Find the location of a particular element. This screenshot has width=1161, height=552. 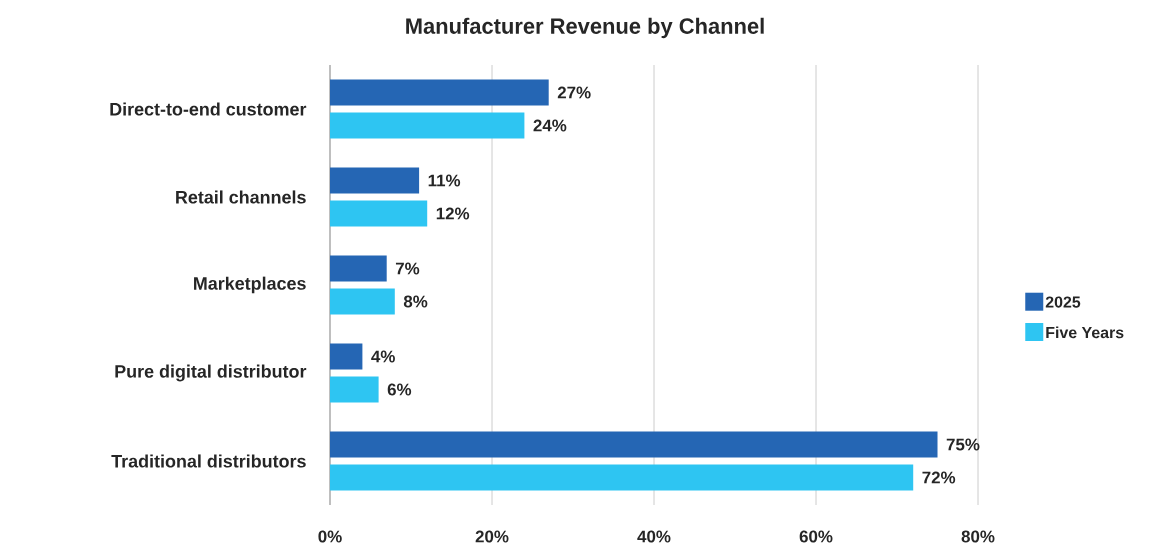

y-tick-label: Marketplaces is located at coordinates (250, 285).